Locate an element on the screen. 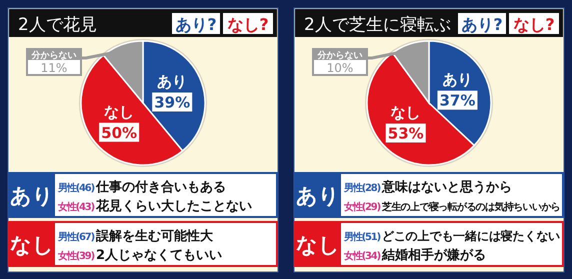  text: 結婚相手が嫌がる is located at coordinates (433, 255).